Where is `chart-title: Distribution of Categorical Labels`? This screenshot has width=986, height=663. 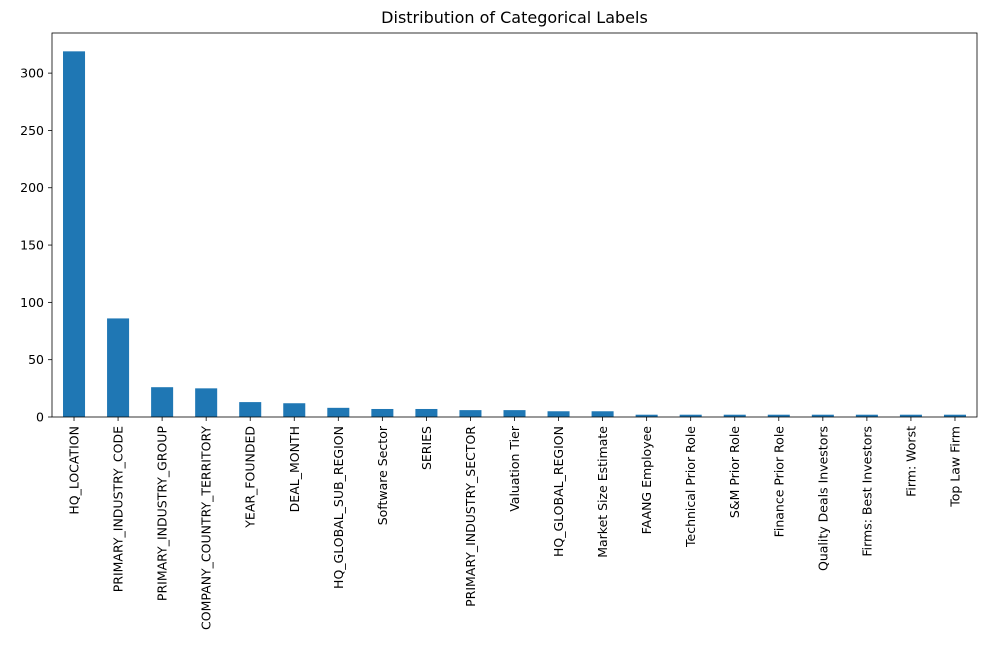 chart-title: Distribution of Categorical Labels is located at coordinates (514, 17).